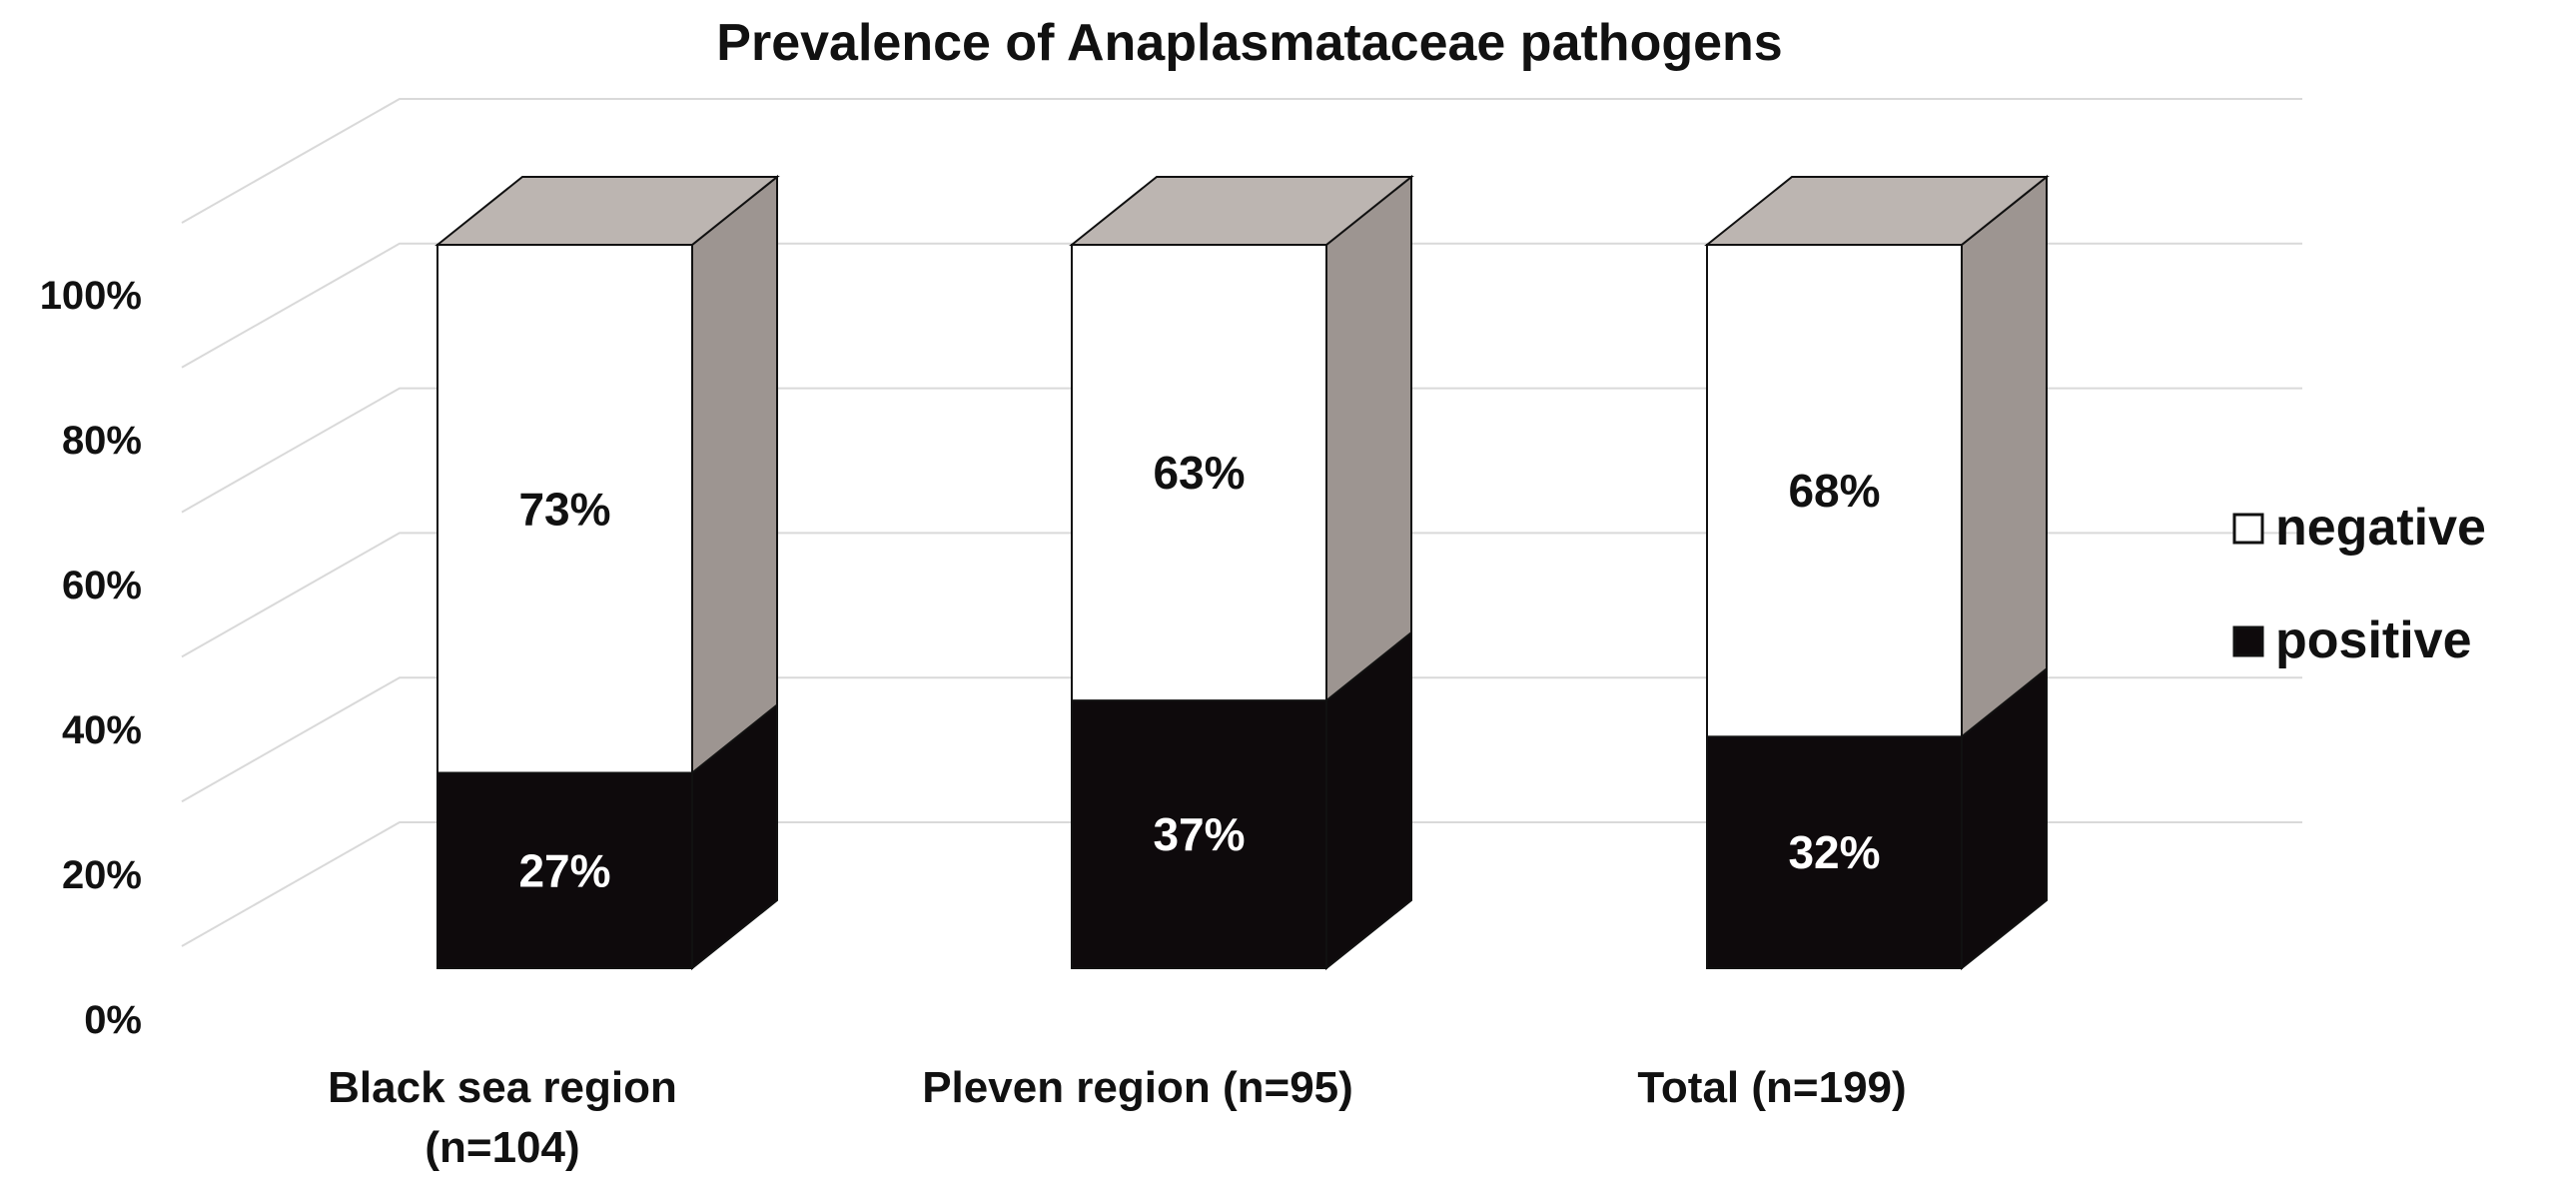 Image resolution: width=2576 pixels, height=1201 pixels. Describe the element at coordinates (2359, 584) in the screenshot. I see `legend: negative positive` at that location.